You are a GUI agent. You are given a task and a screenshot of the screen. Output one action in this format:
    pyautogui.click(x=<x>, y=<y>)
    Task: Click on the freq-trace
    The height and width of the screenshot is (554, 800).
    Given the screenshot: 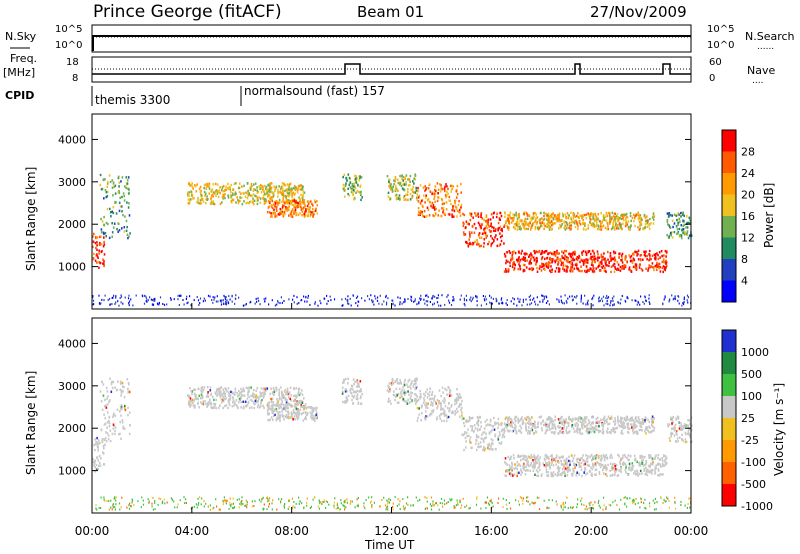 What is the action you would take?
    pyautogui.click(x=391, y=69)
    